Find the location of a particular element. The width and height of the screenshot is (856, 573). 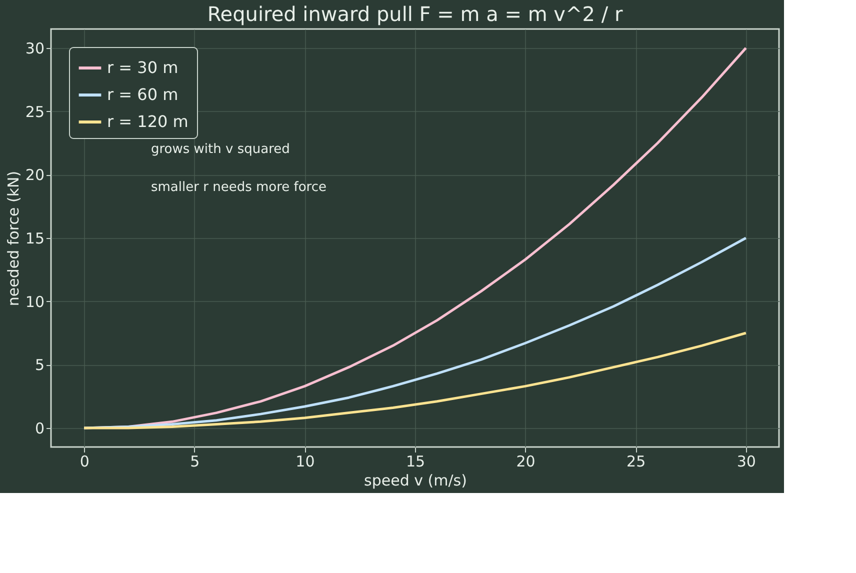

y-tick-label: 25 is located at coordinates (34, 111).